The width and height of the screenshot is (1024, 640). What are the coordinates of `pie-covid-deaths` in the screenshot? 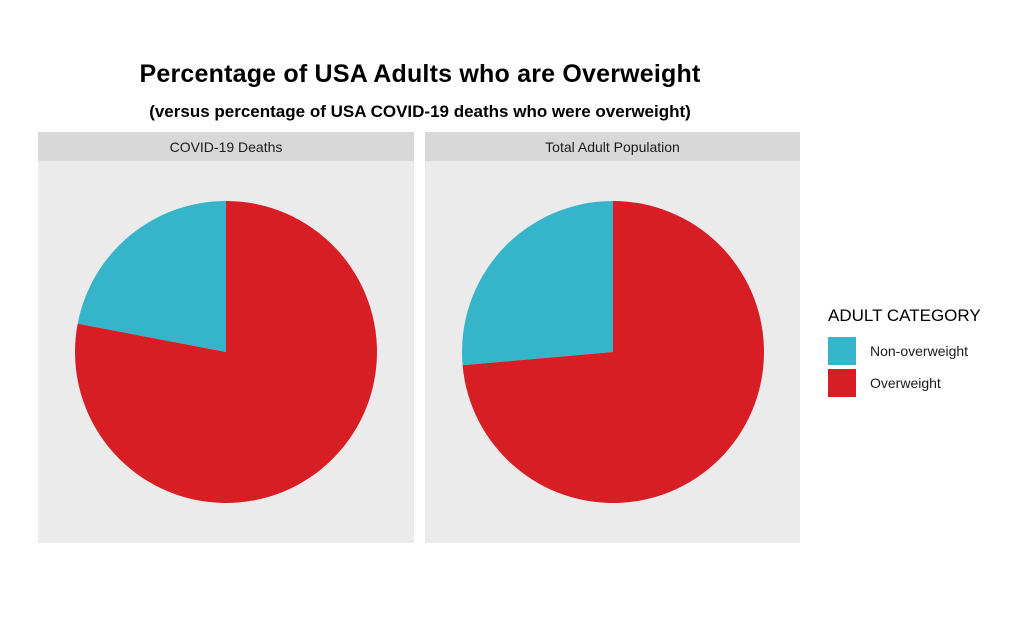 It's located at (226, 352).